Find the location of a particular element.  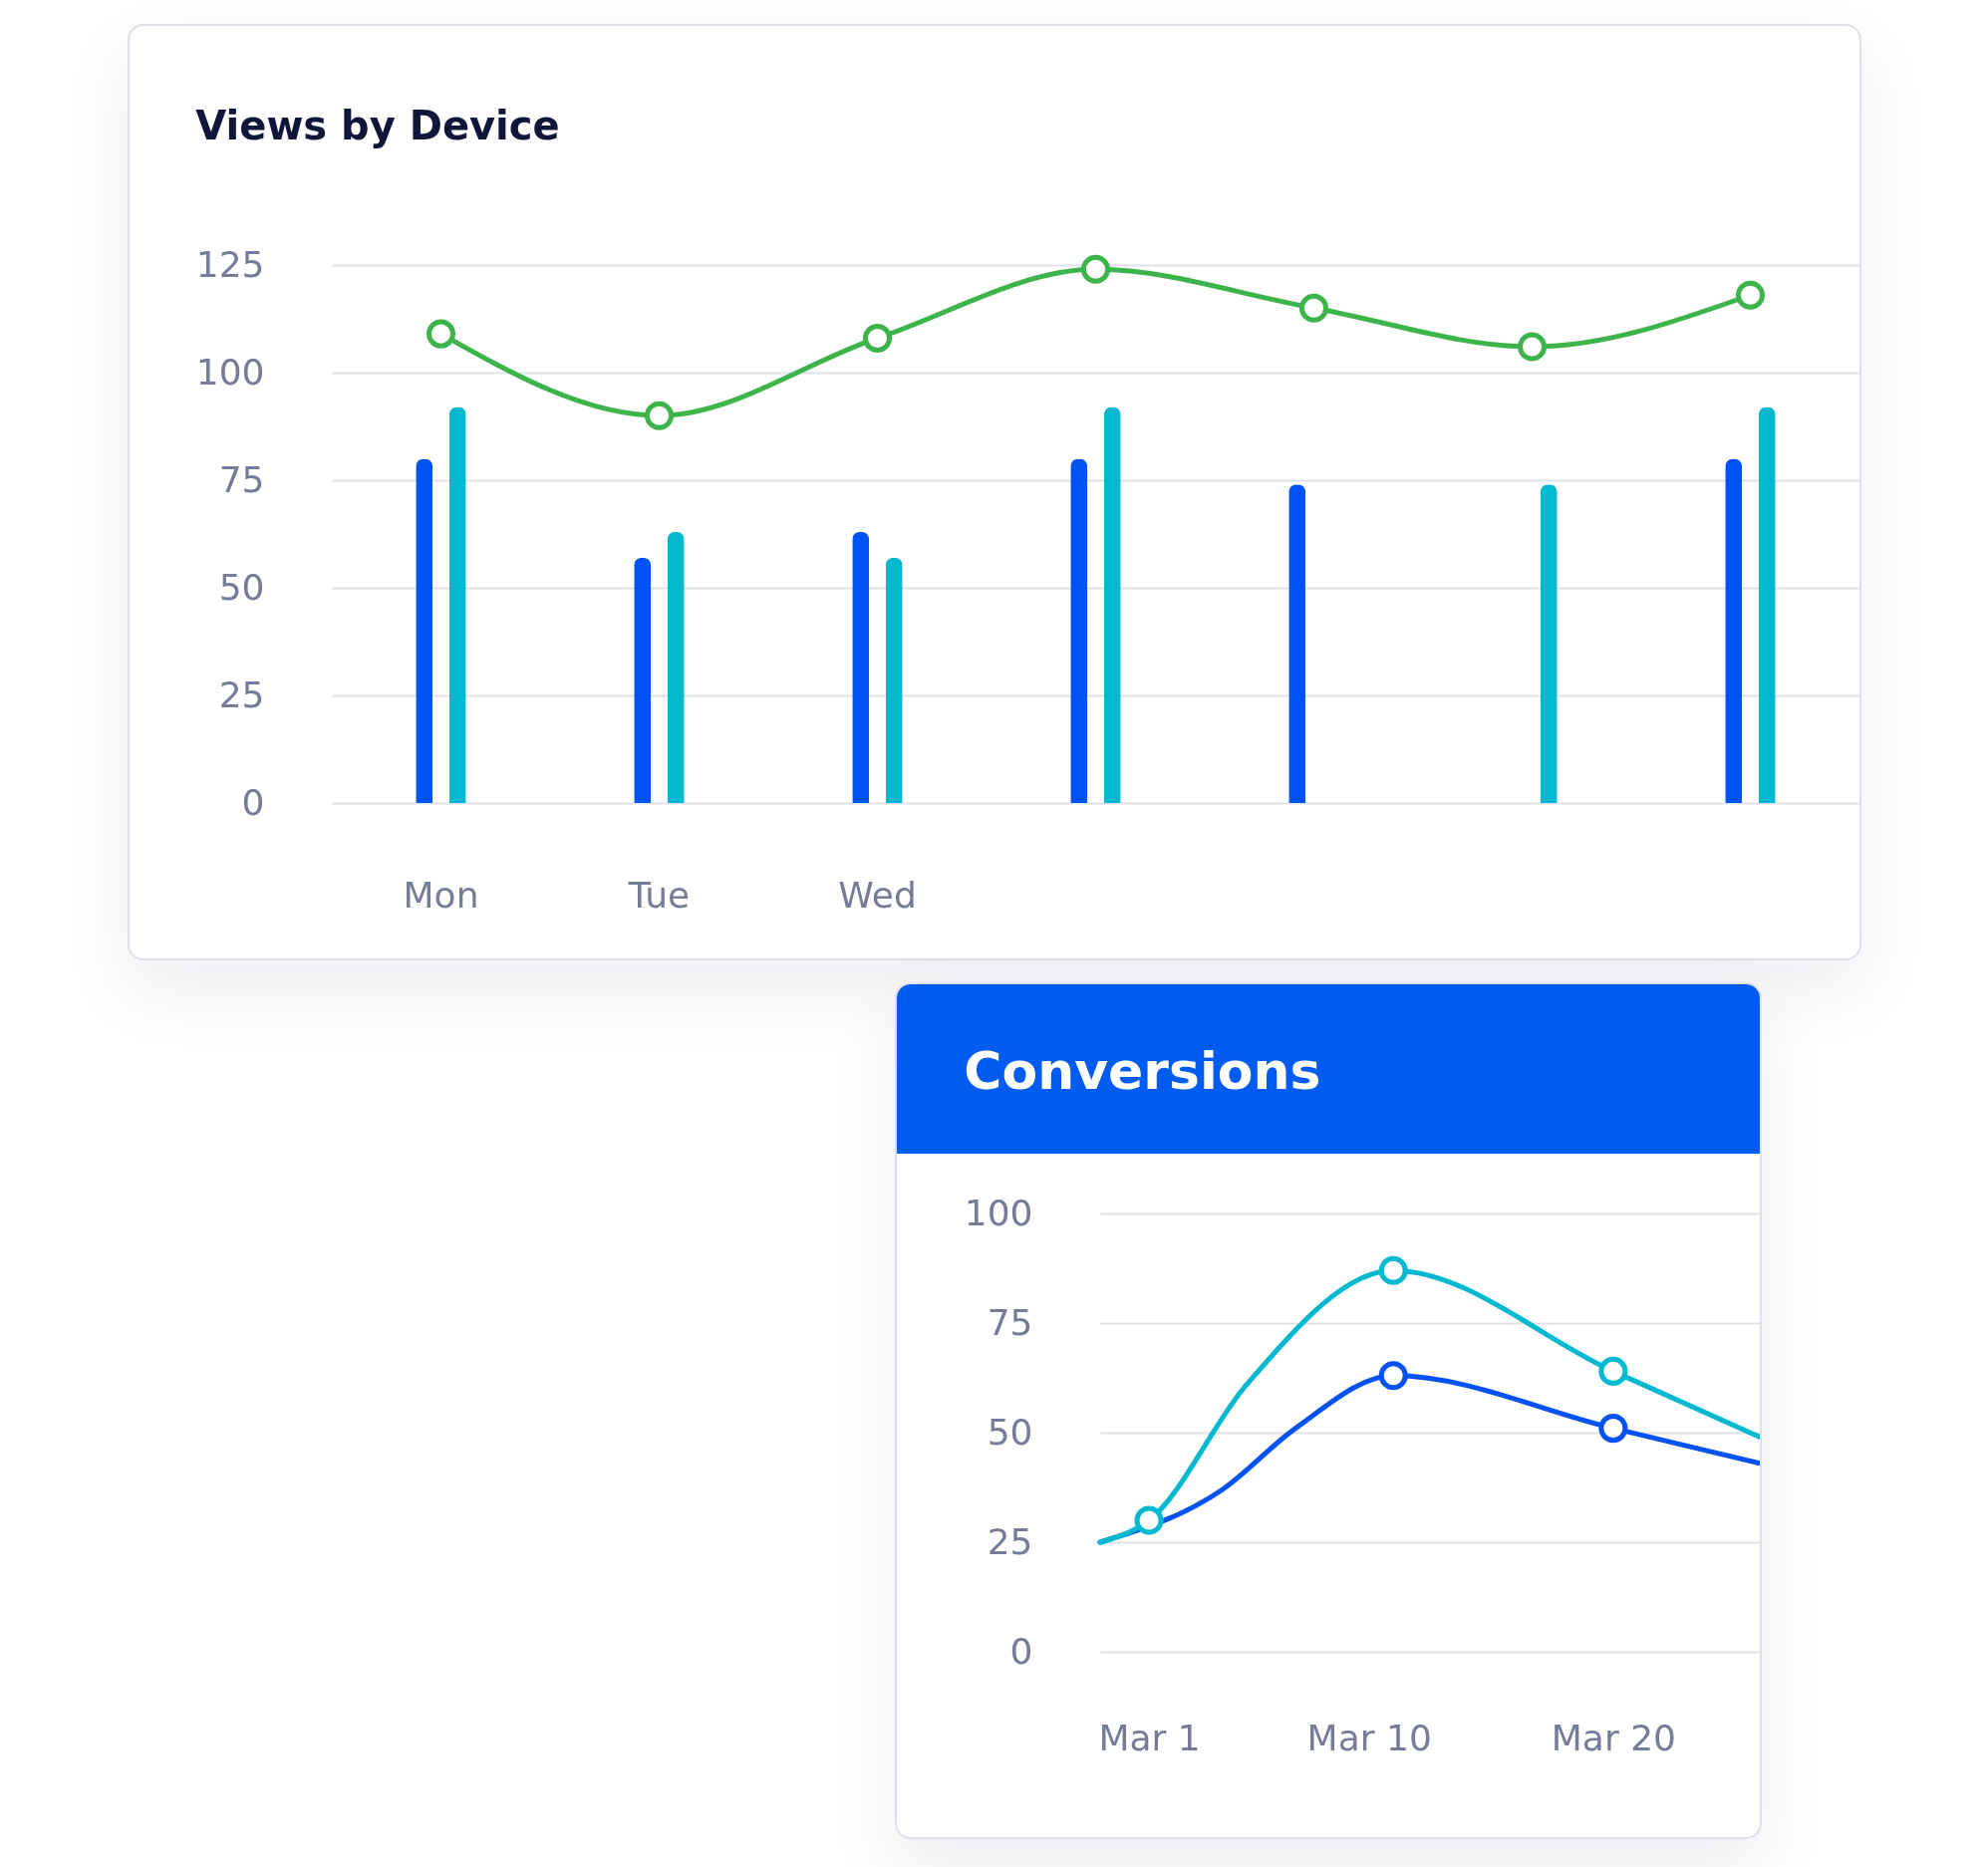

x-tick-label: Tue is located at coordinates (659, 895).